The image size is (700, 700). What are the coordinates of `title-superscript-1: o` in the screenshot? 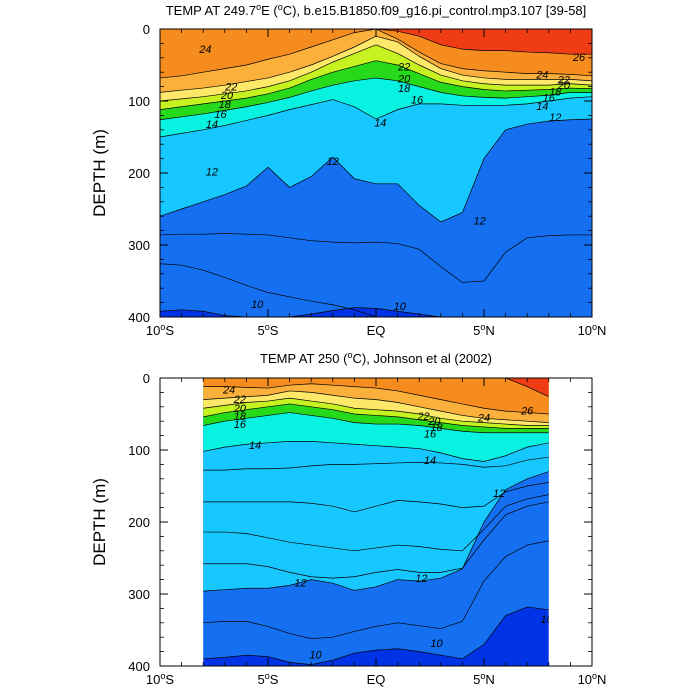 It's located at (258, 7).